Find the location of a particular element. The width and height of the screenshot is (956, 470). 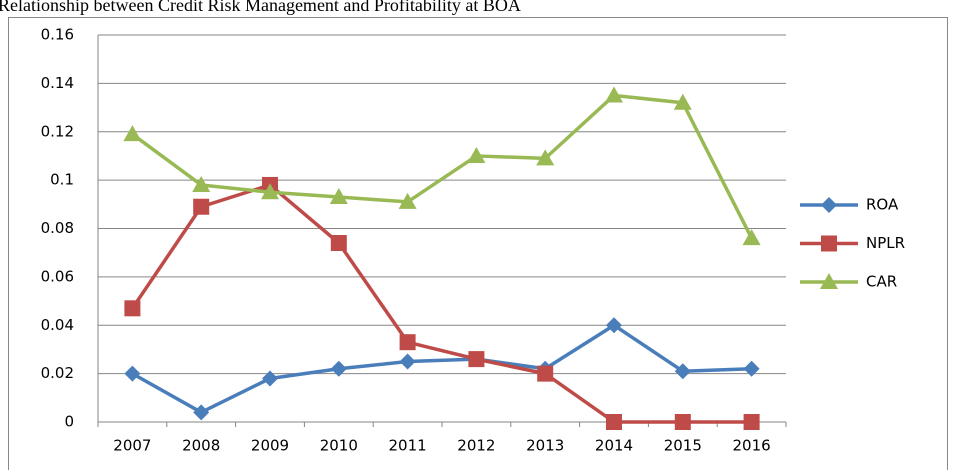

y-tick-label: 0 is located at coordinates (69, 422).